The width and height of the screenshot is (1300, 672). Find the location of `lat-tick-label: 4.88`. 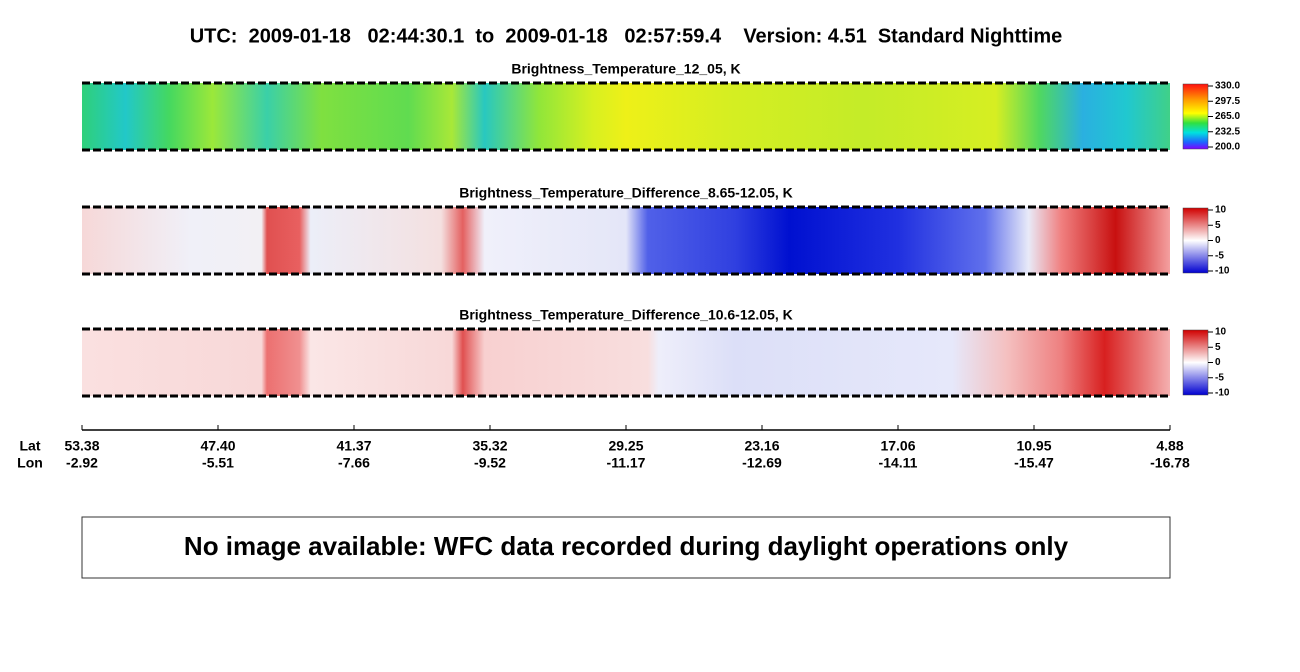

lat-tick-label: 4.88 is located at coordinates (1169, 446).